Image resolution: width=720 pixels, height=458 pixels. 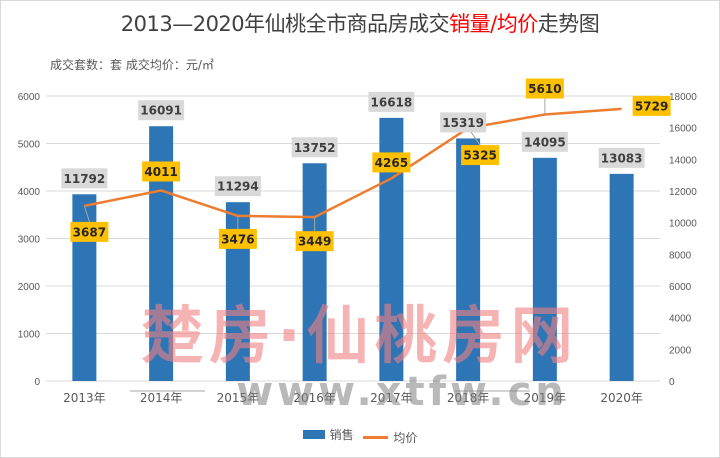 I want to click on line-data-label: 5325, so click(x=479, y=156).